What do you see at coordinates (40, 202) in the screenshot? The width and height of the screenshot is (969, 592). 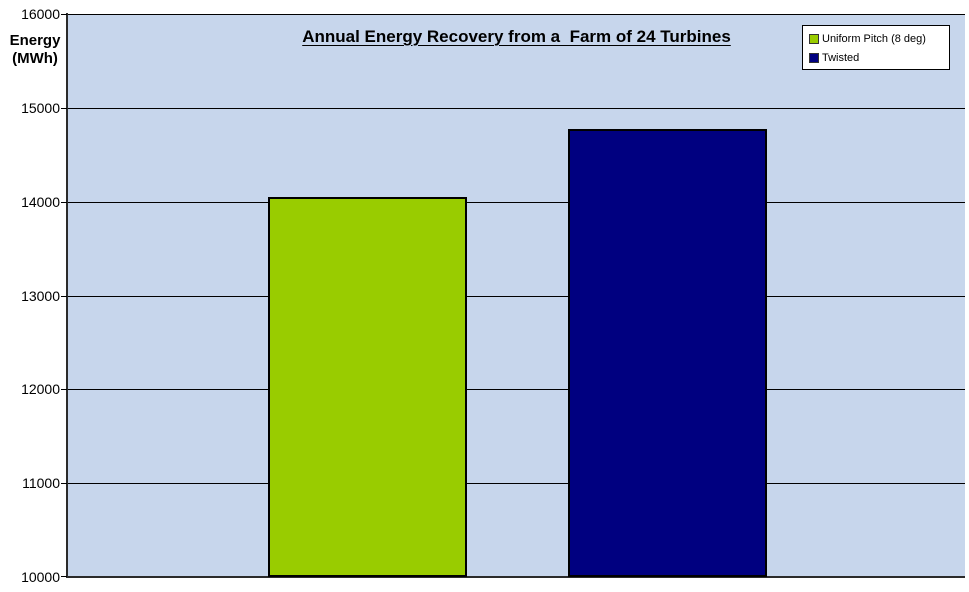 I see `y-tick-label: 14000` at bounding box center [40, 202].